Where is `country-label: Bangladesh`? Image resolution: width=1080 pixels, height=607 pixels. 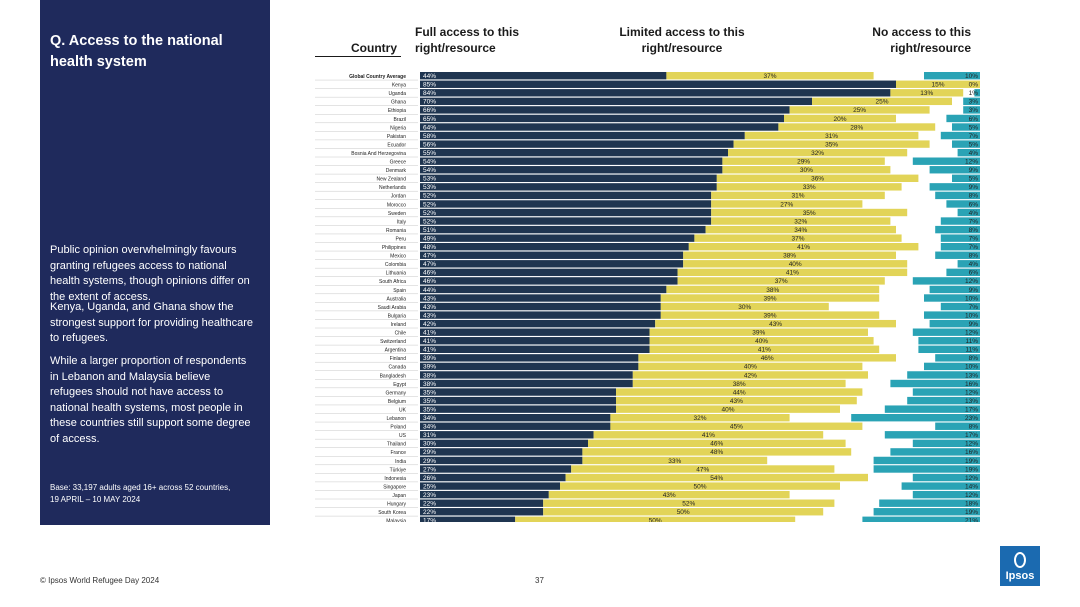 country-label: Bangladesh is located at coordinates (393, 376).